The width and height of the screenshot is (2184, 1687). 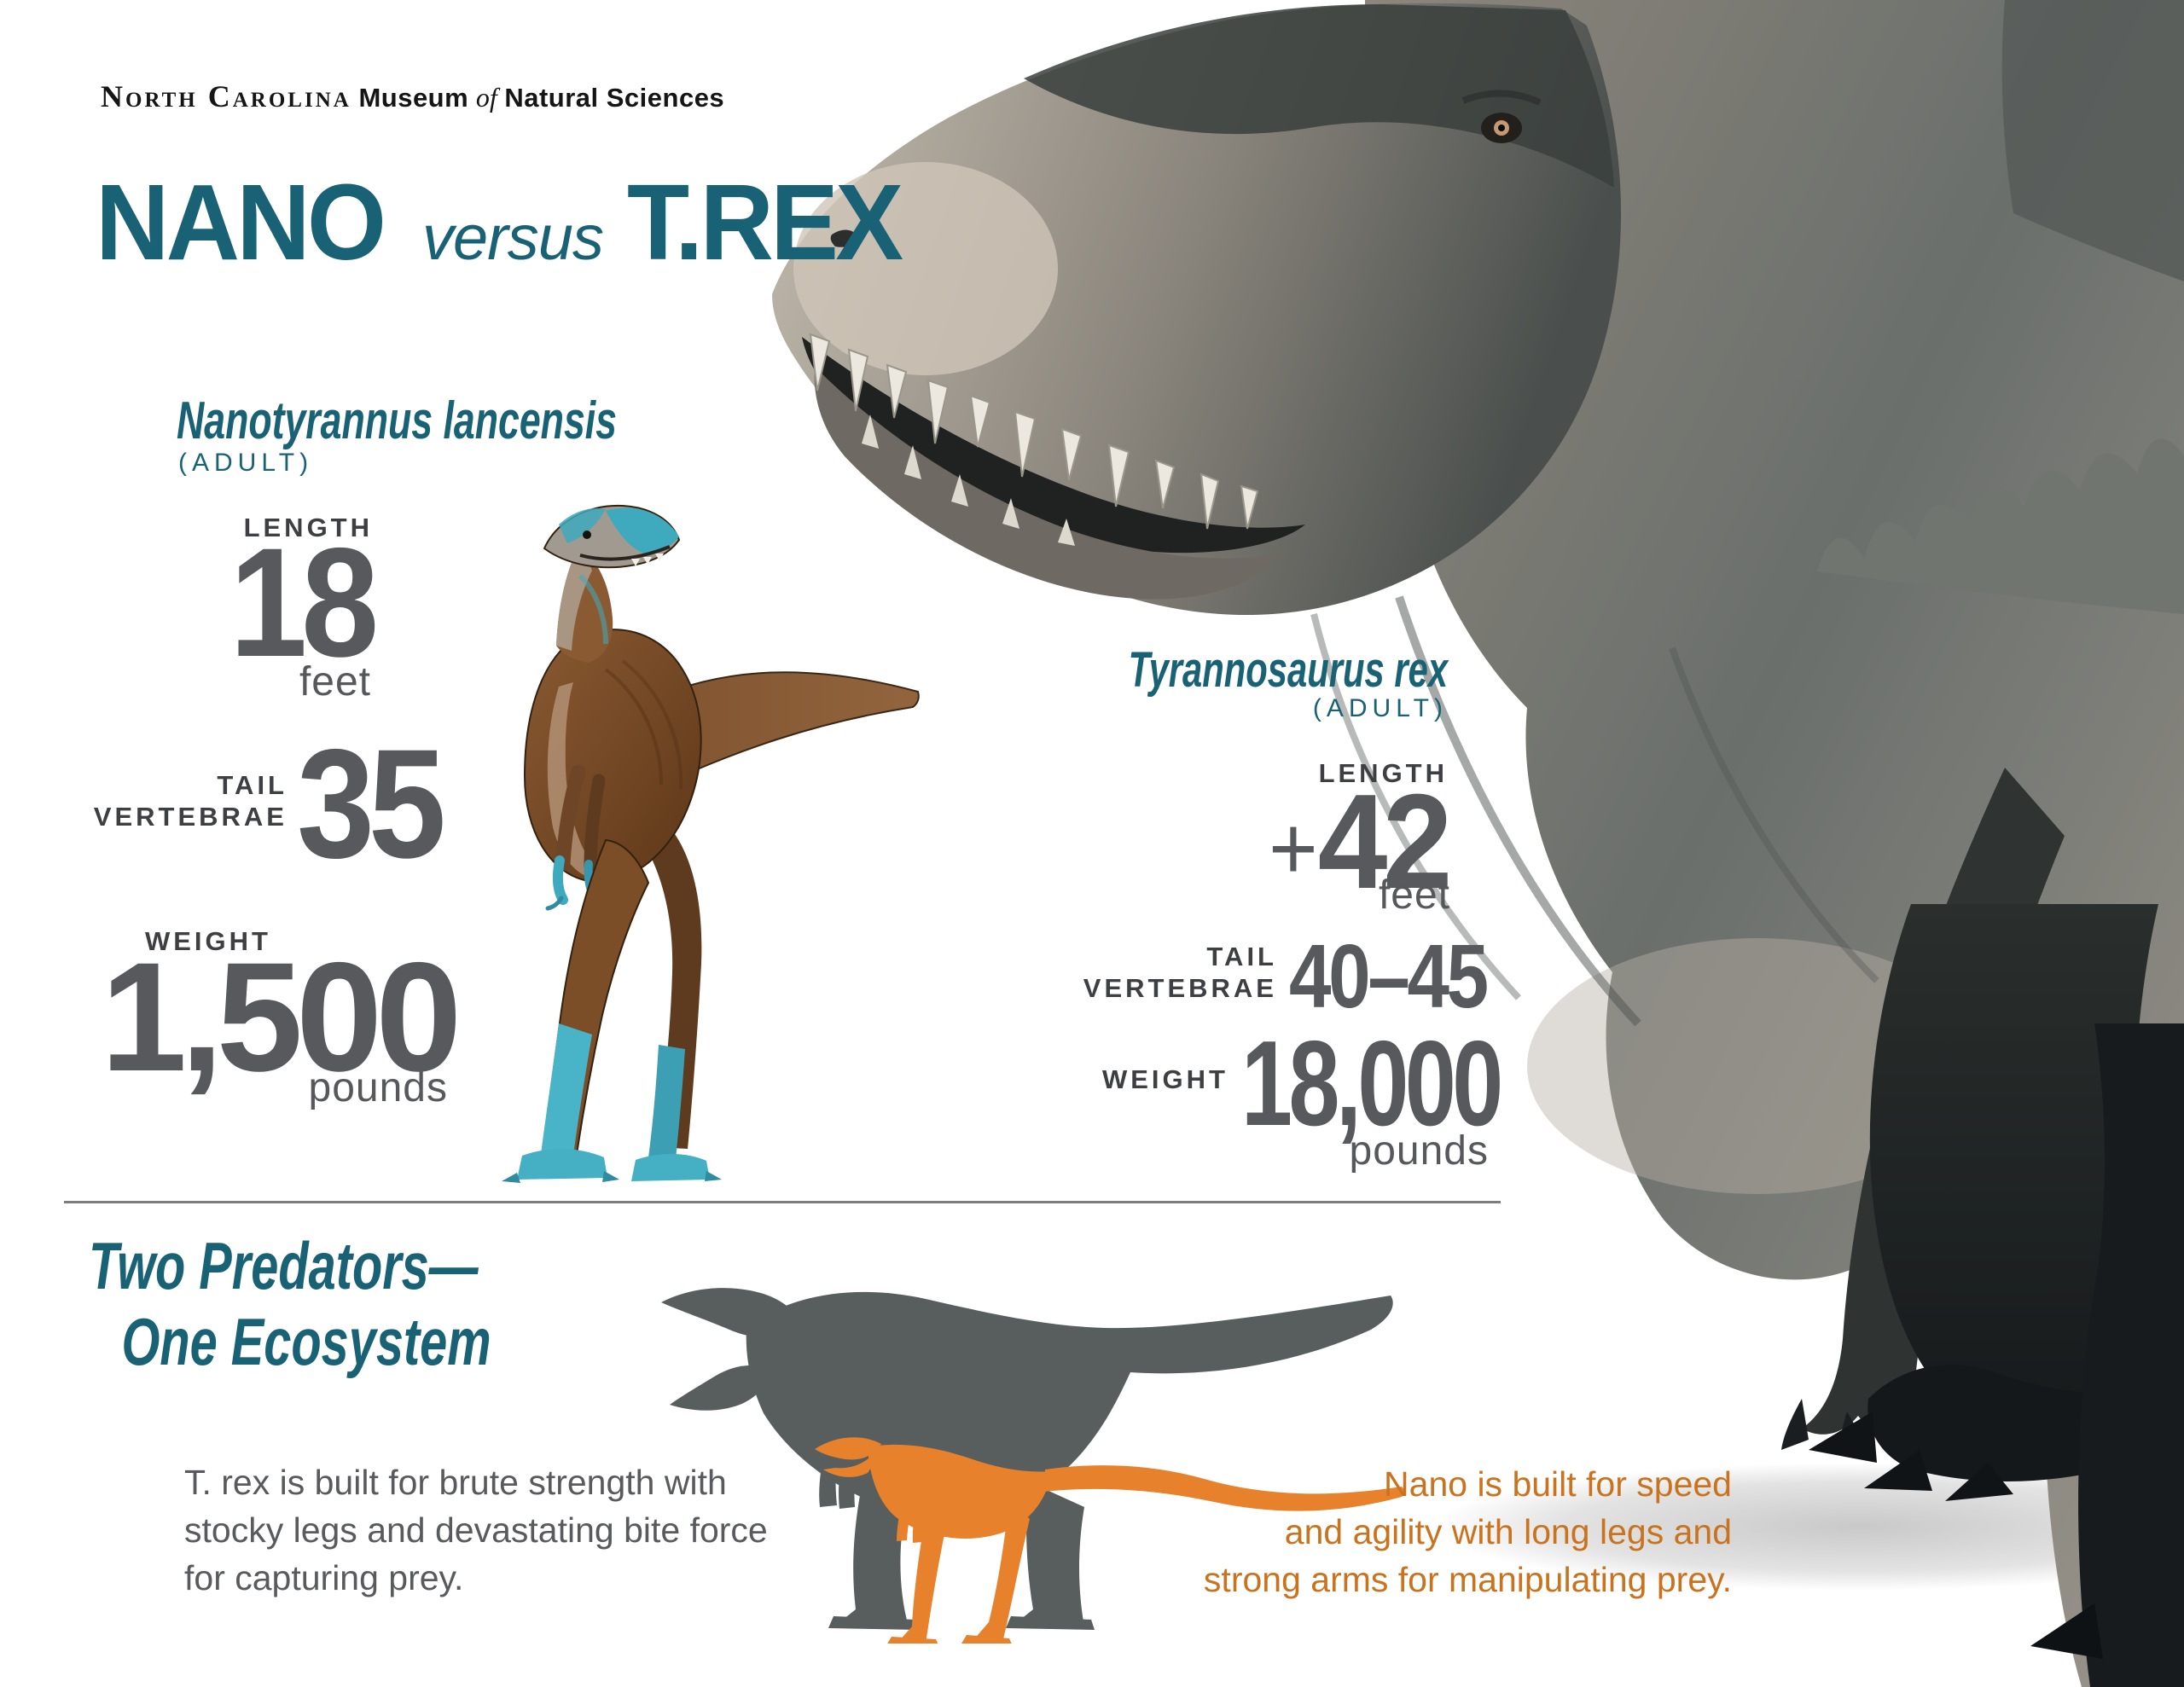 What do you see at coordinates (304, 602) in the screenshot?
I see `nano-length-value: 18` at bounding box center [304, 602].